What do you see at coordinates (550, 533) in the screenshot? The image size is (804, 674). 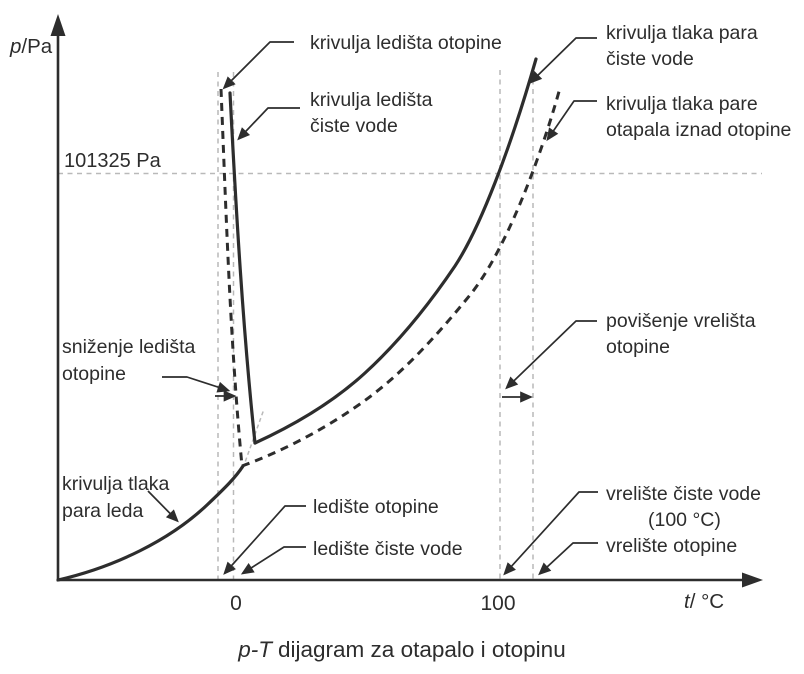 I see `leader-boiling-point-pure-water` at bounding box center [550, 533].